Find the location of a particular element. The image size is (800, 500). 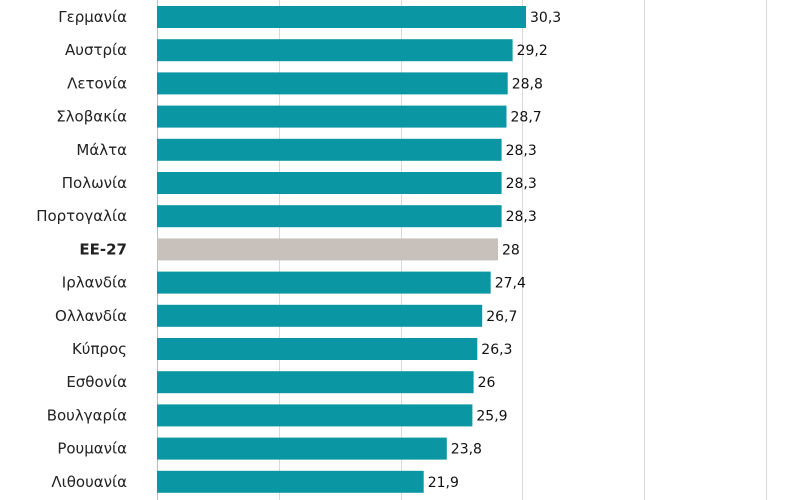

category-label-5: Πολωνία is located at coordinates (94, 183).